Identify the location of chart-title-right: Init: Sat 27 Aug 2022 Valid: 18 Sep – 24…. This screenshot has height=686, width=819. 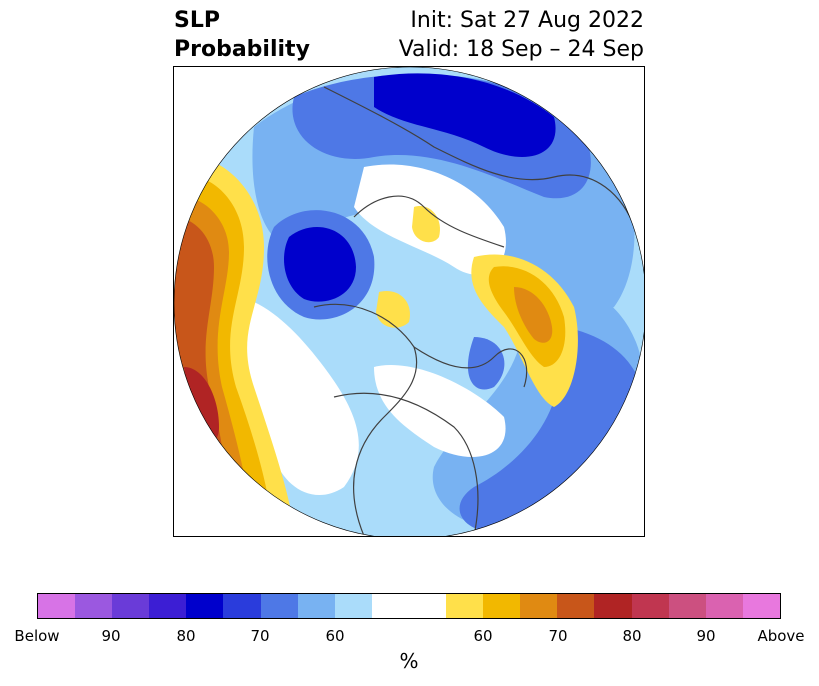
(521, 35).